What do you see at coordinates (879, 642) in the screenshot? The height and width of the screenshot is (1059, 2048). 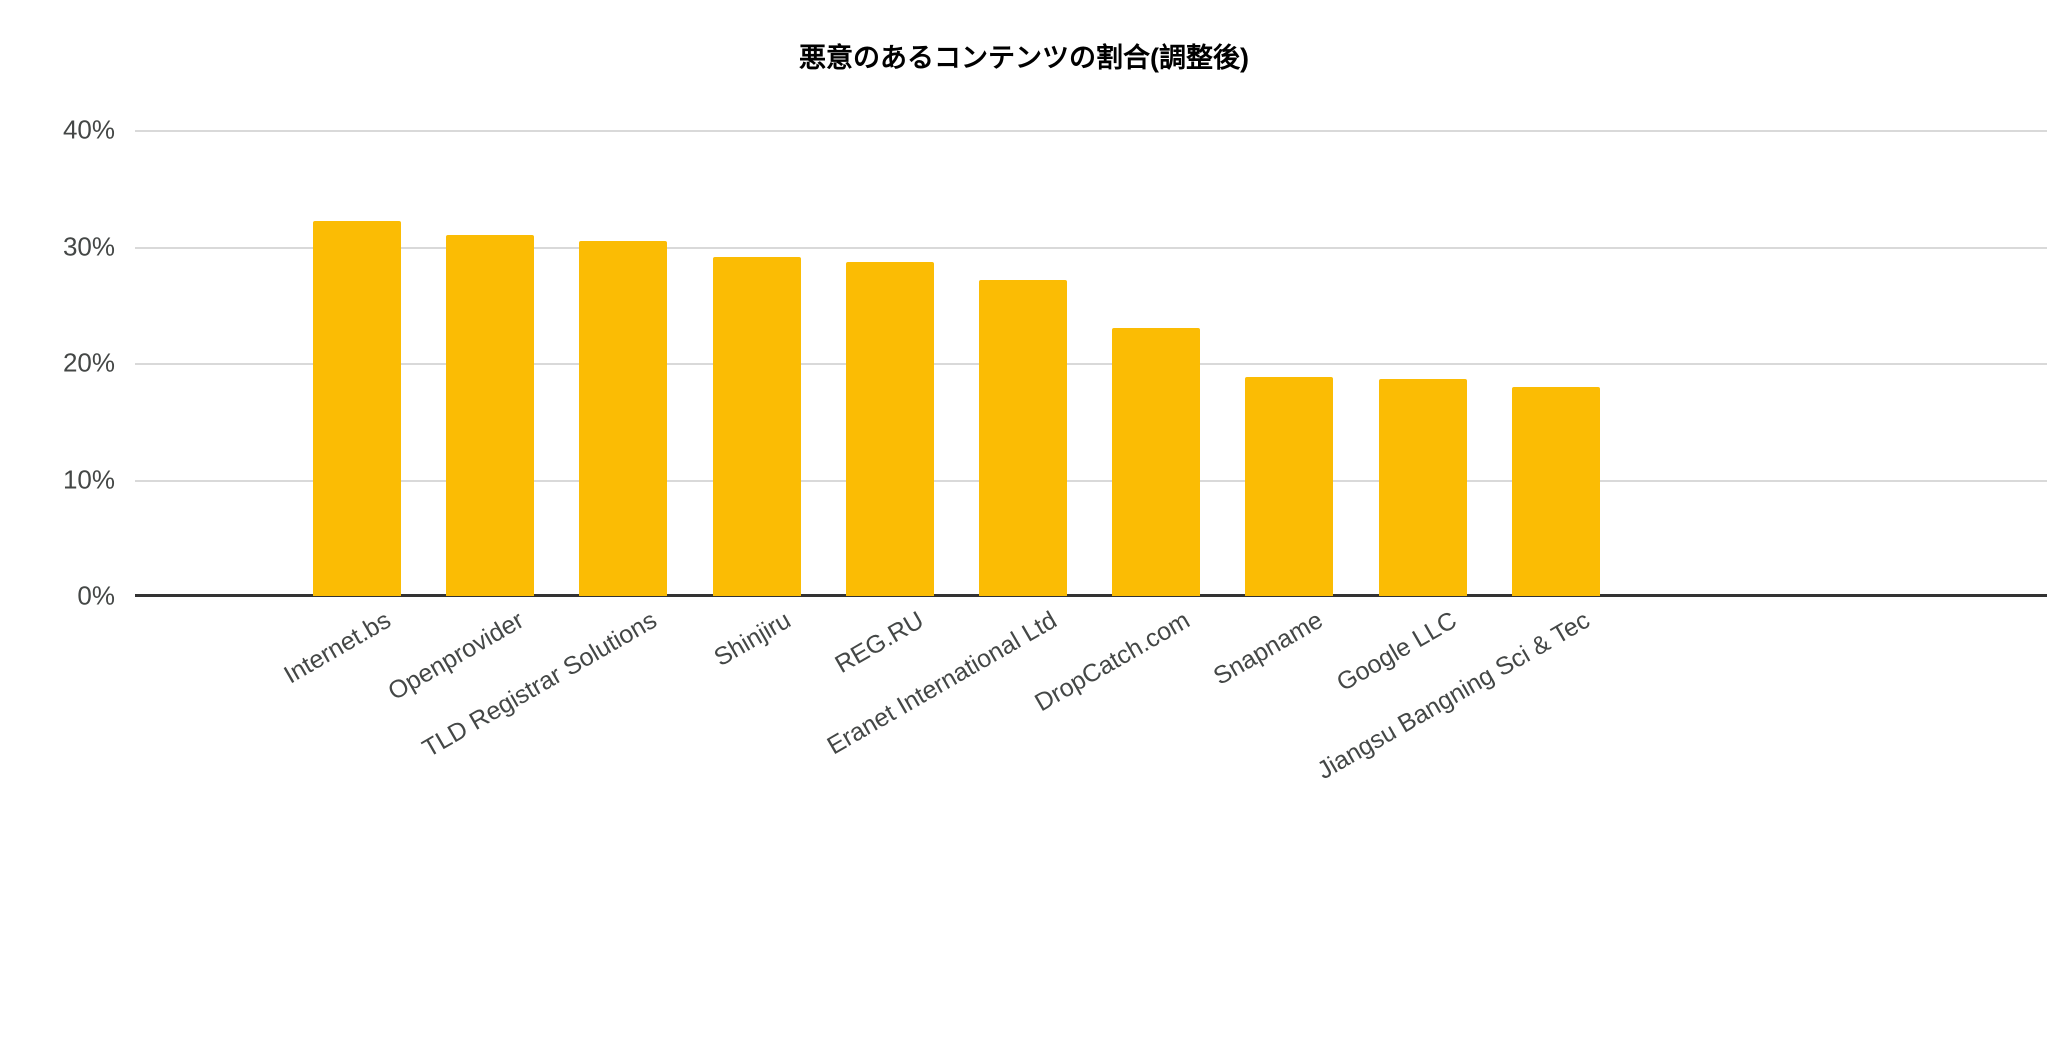 I see `x-axis-tick-label: REG.RU` at bounding box center [879, 642].